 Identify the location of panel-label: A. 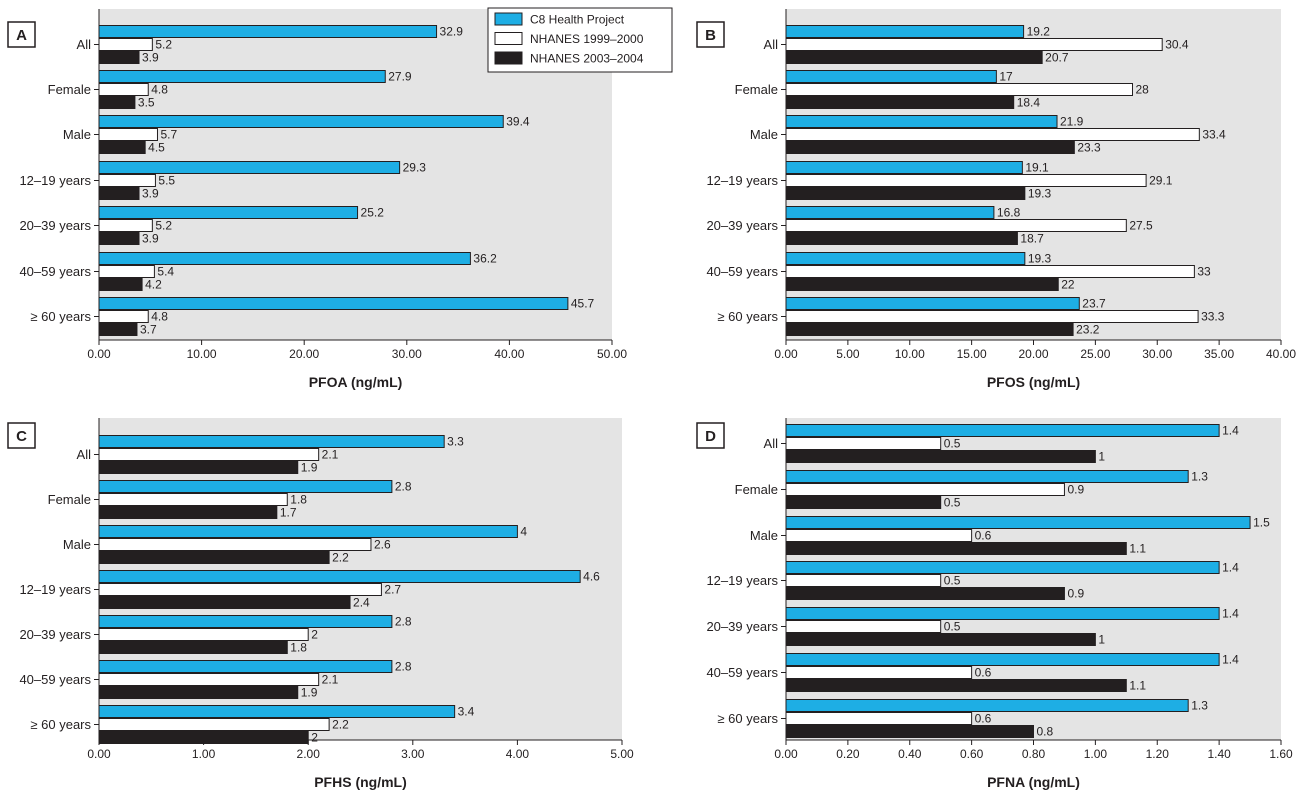
(21, 35).